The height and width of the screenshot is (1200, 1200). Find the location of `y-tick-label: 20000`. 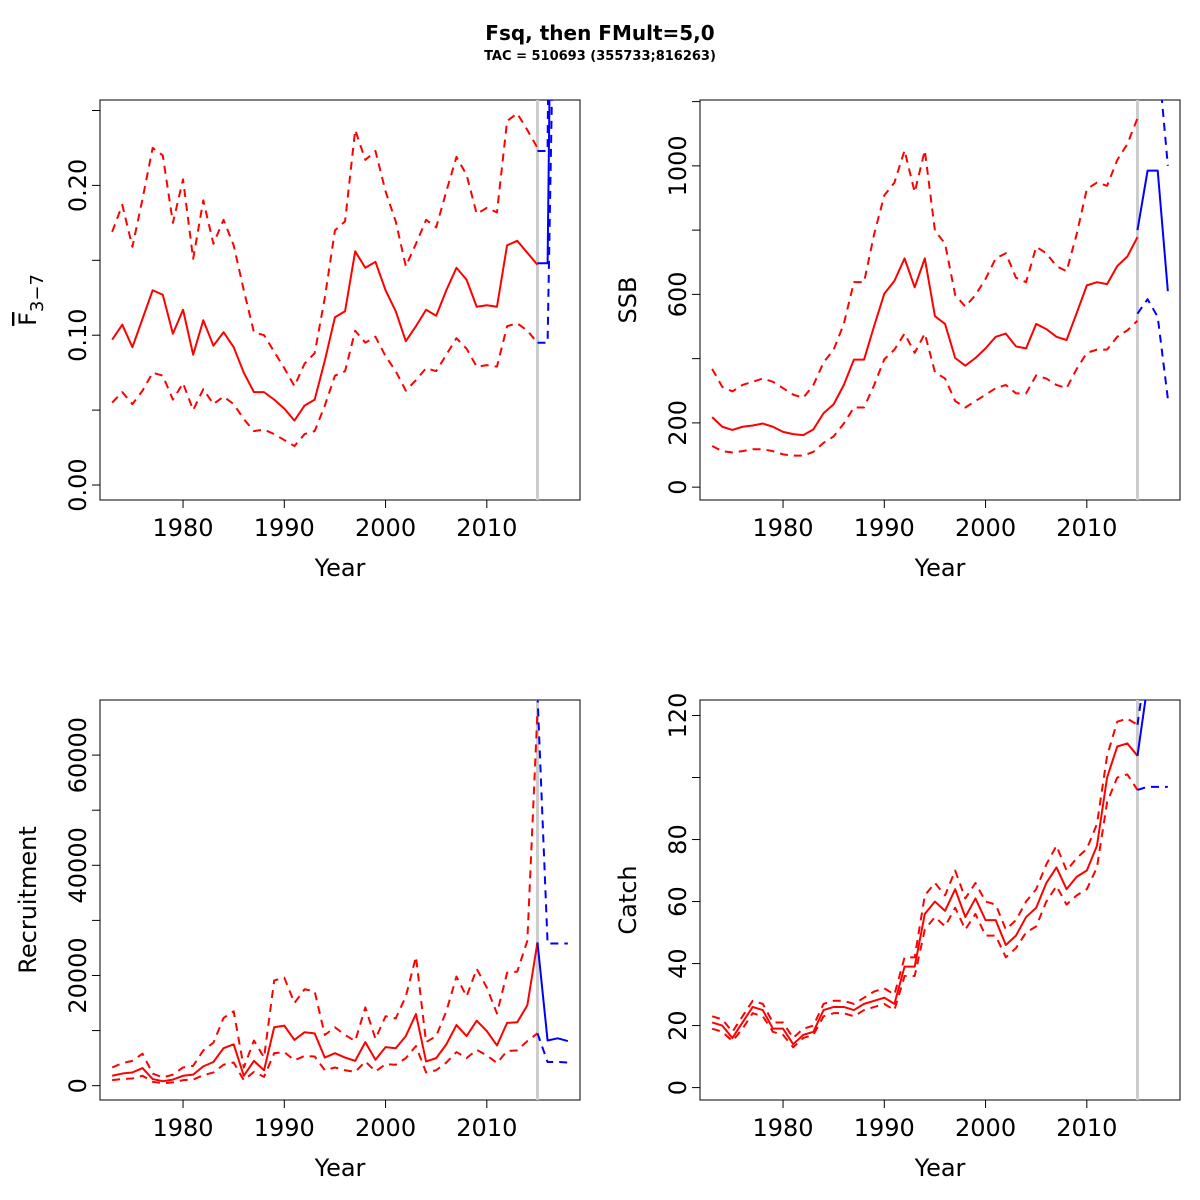

y-tick-label: 20000 is located at coordinates (78, 975).